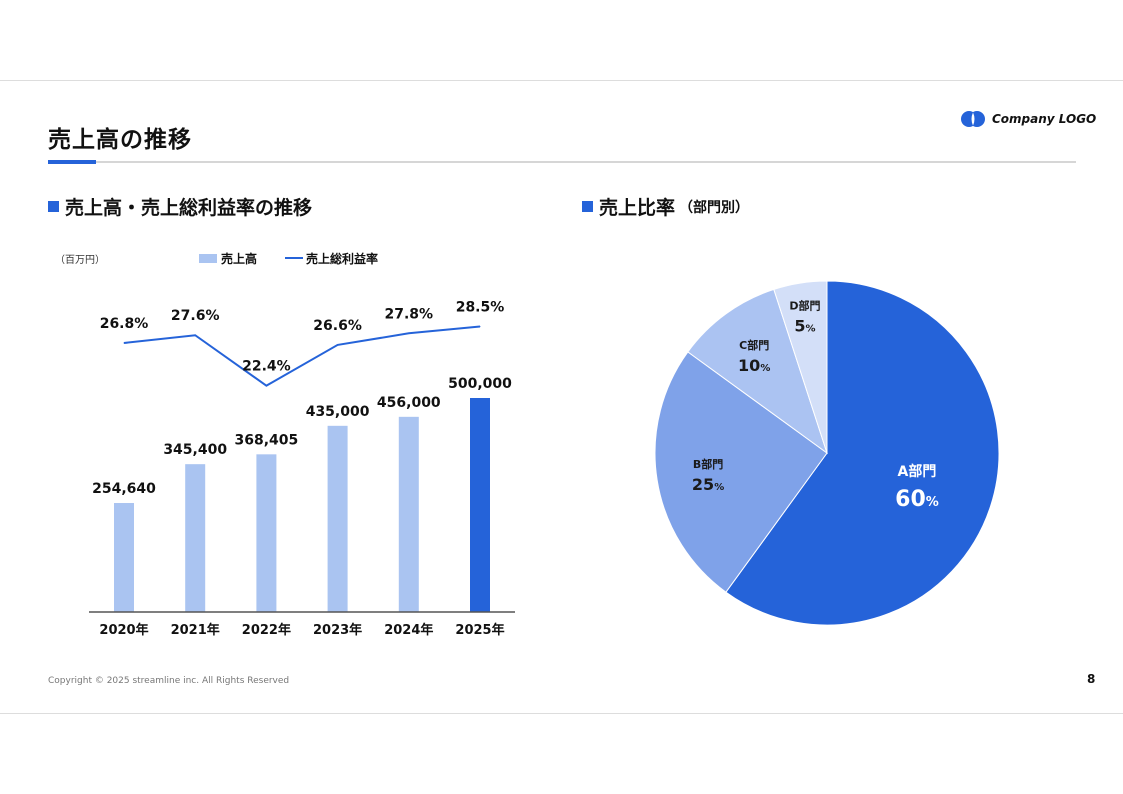 The image size is (1123, 794). Describe the element at coordinates (266, 367) in the screenshot. I see `line-value-label: 22.4%` at that location.